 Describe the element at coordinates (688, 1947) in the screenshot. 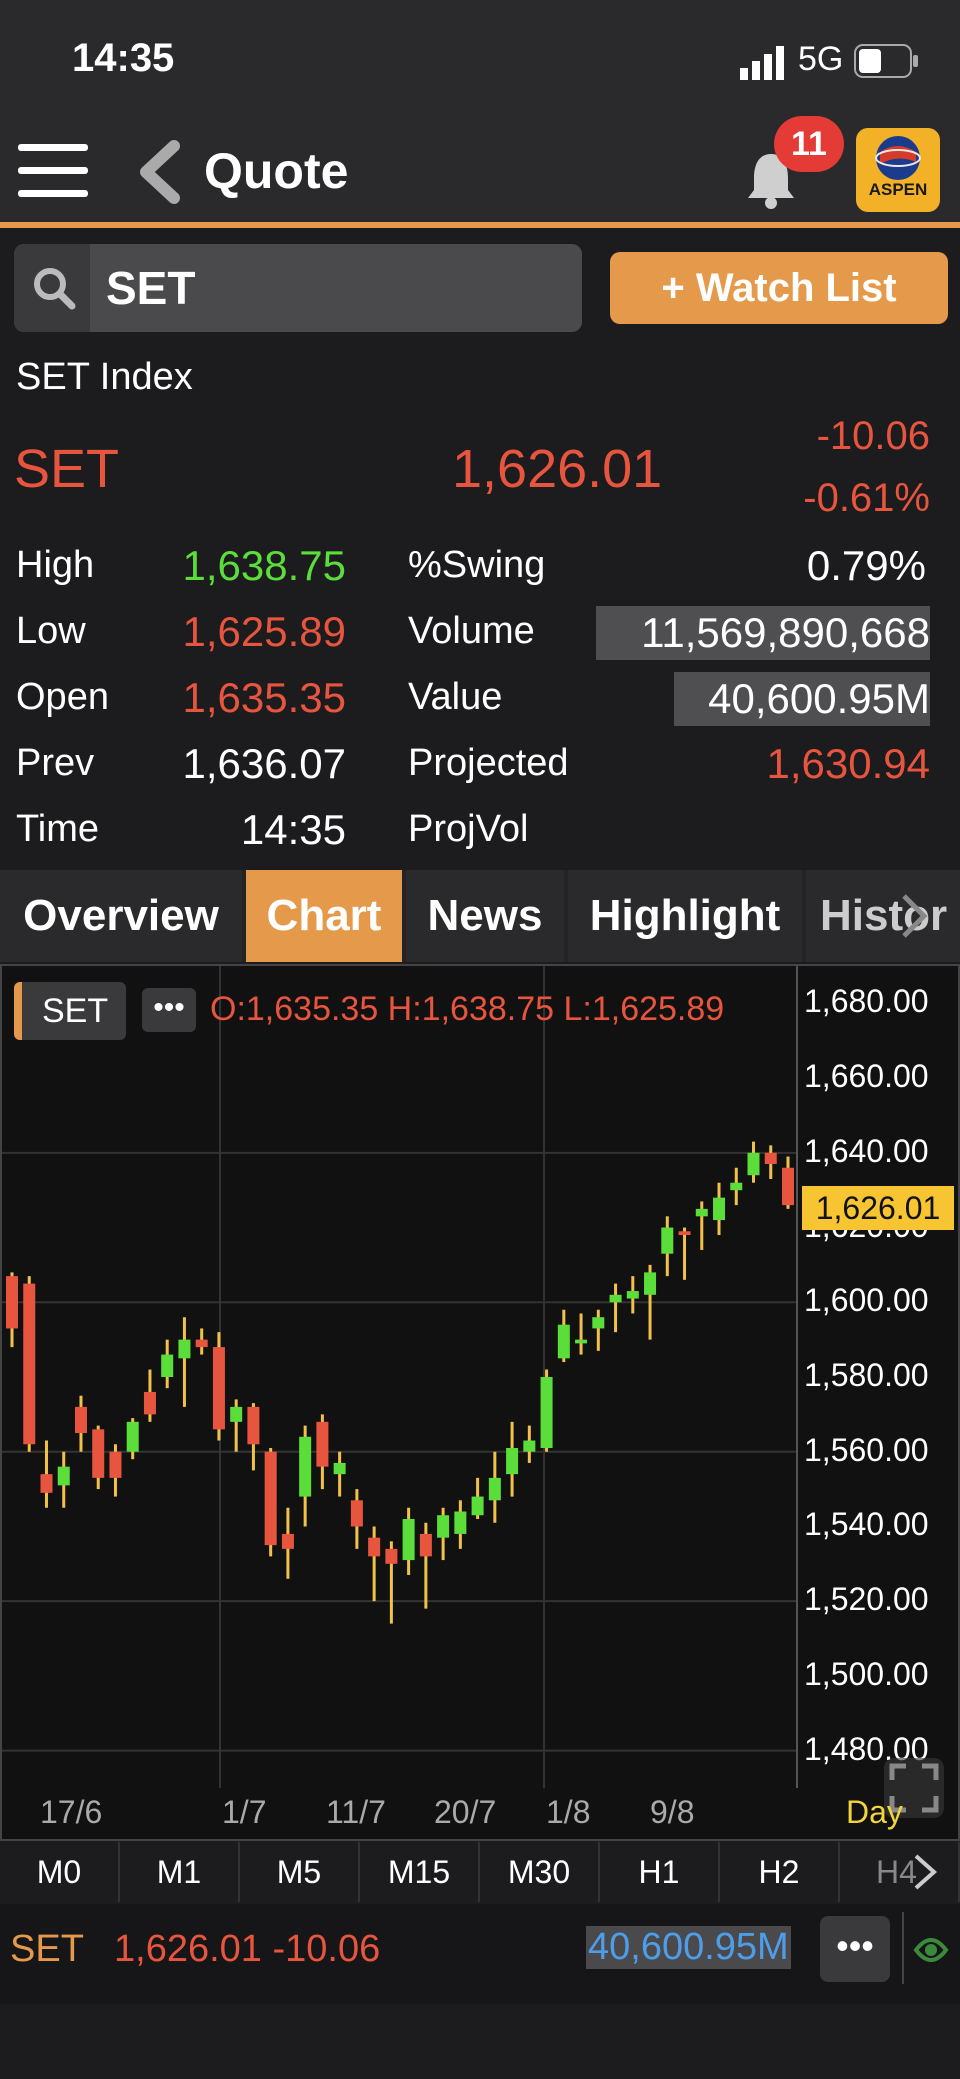

I see `ticker-value: 40,600.95M` at that location.